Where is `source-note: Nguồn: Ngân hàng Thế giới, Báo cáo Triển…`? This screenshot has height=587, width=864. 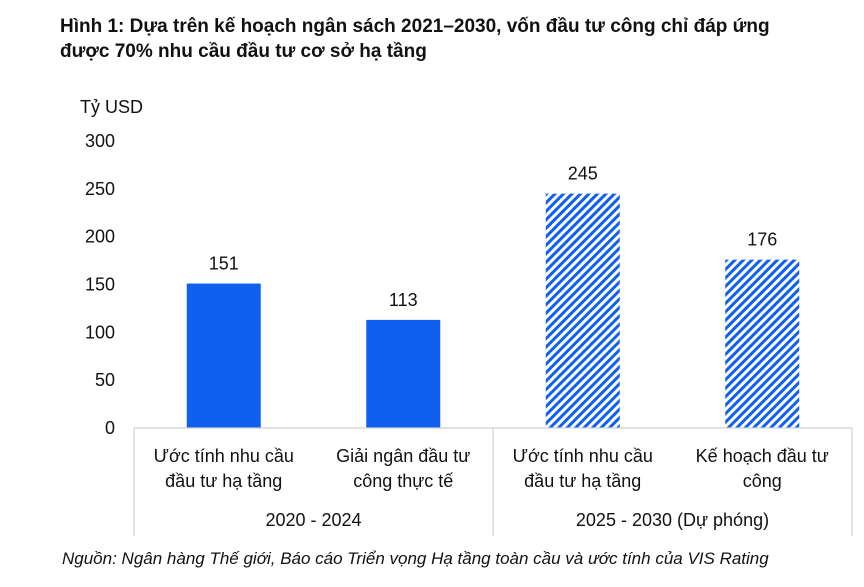
source-note: Nguồn: Ngân hàng Thế giới, Báo cáo Triển… is located at coordinates (415, 558).